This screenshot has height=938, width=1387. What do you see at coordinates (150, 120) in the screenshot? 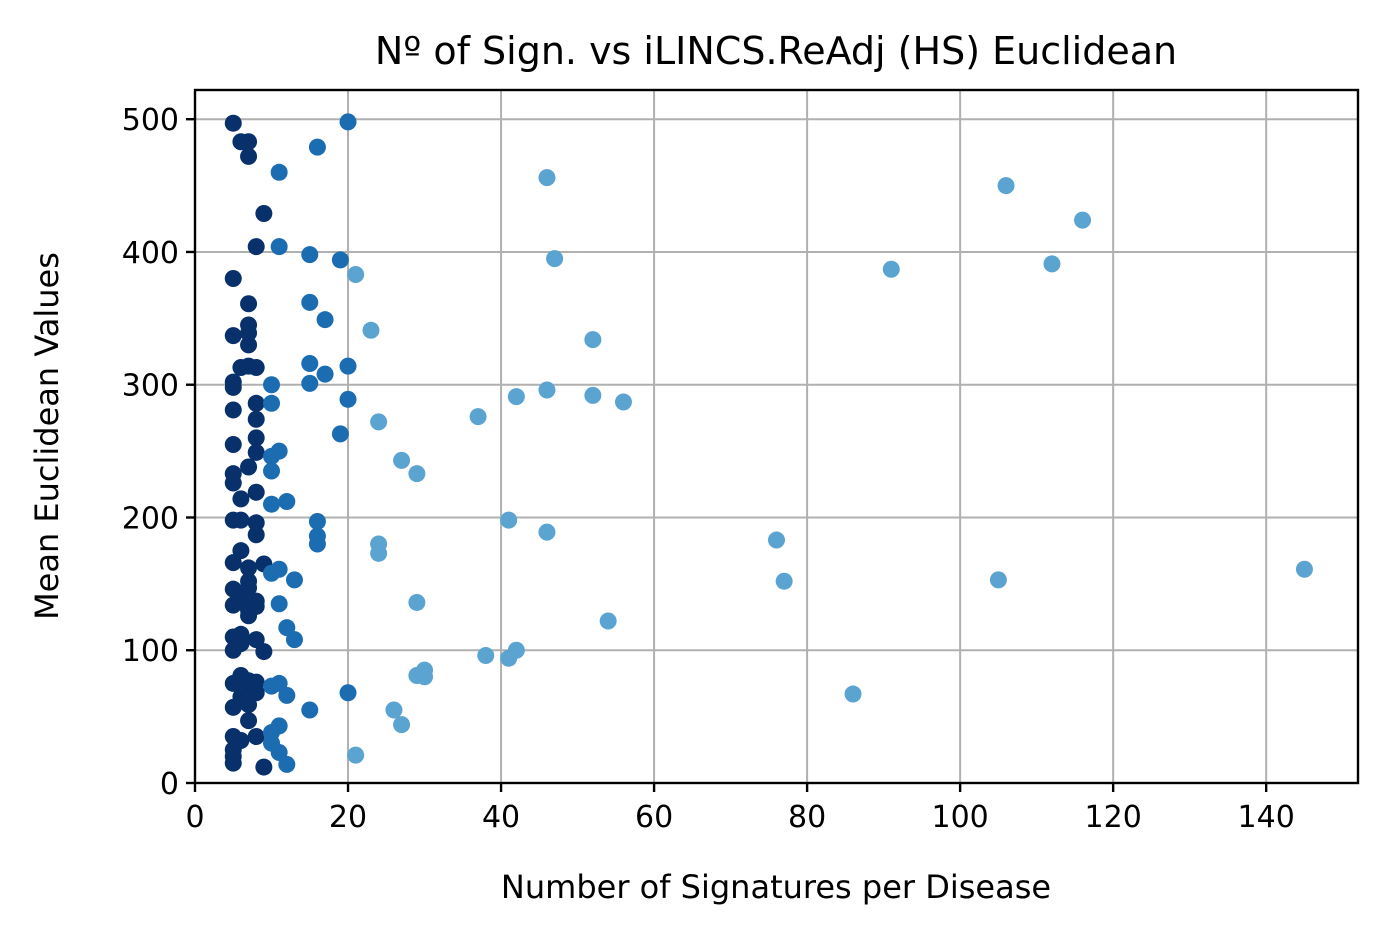
I see `y-tick-label: 500` at bounding box center [150, 120].